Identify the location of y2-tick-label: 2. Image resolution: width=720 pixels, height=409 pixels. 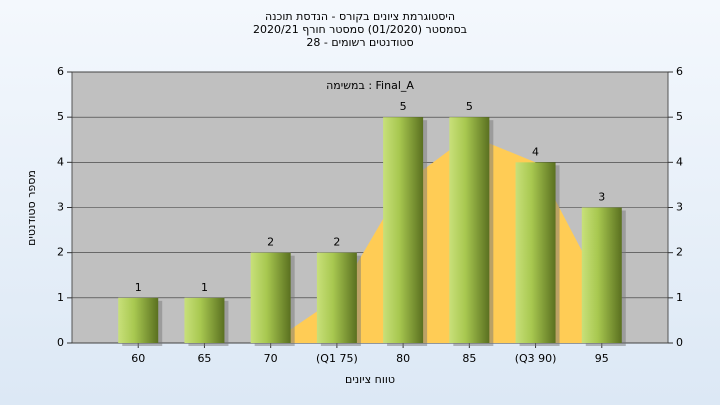
(679, 252).